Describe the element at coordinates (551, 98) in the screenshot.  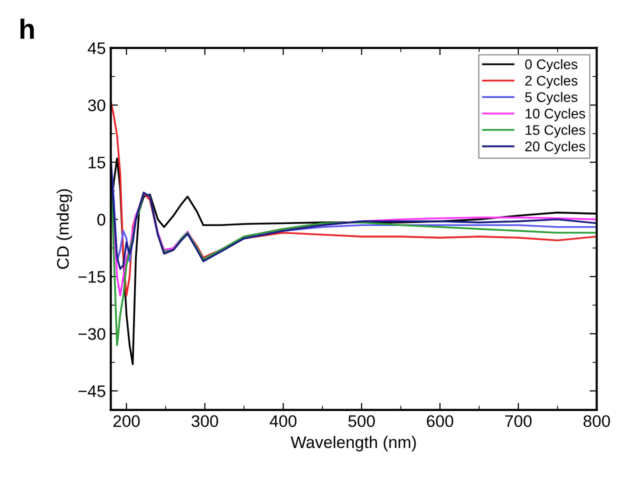
I see `legend-label: 5 Cycles` at that location.